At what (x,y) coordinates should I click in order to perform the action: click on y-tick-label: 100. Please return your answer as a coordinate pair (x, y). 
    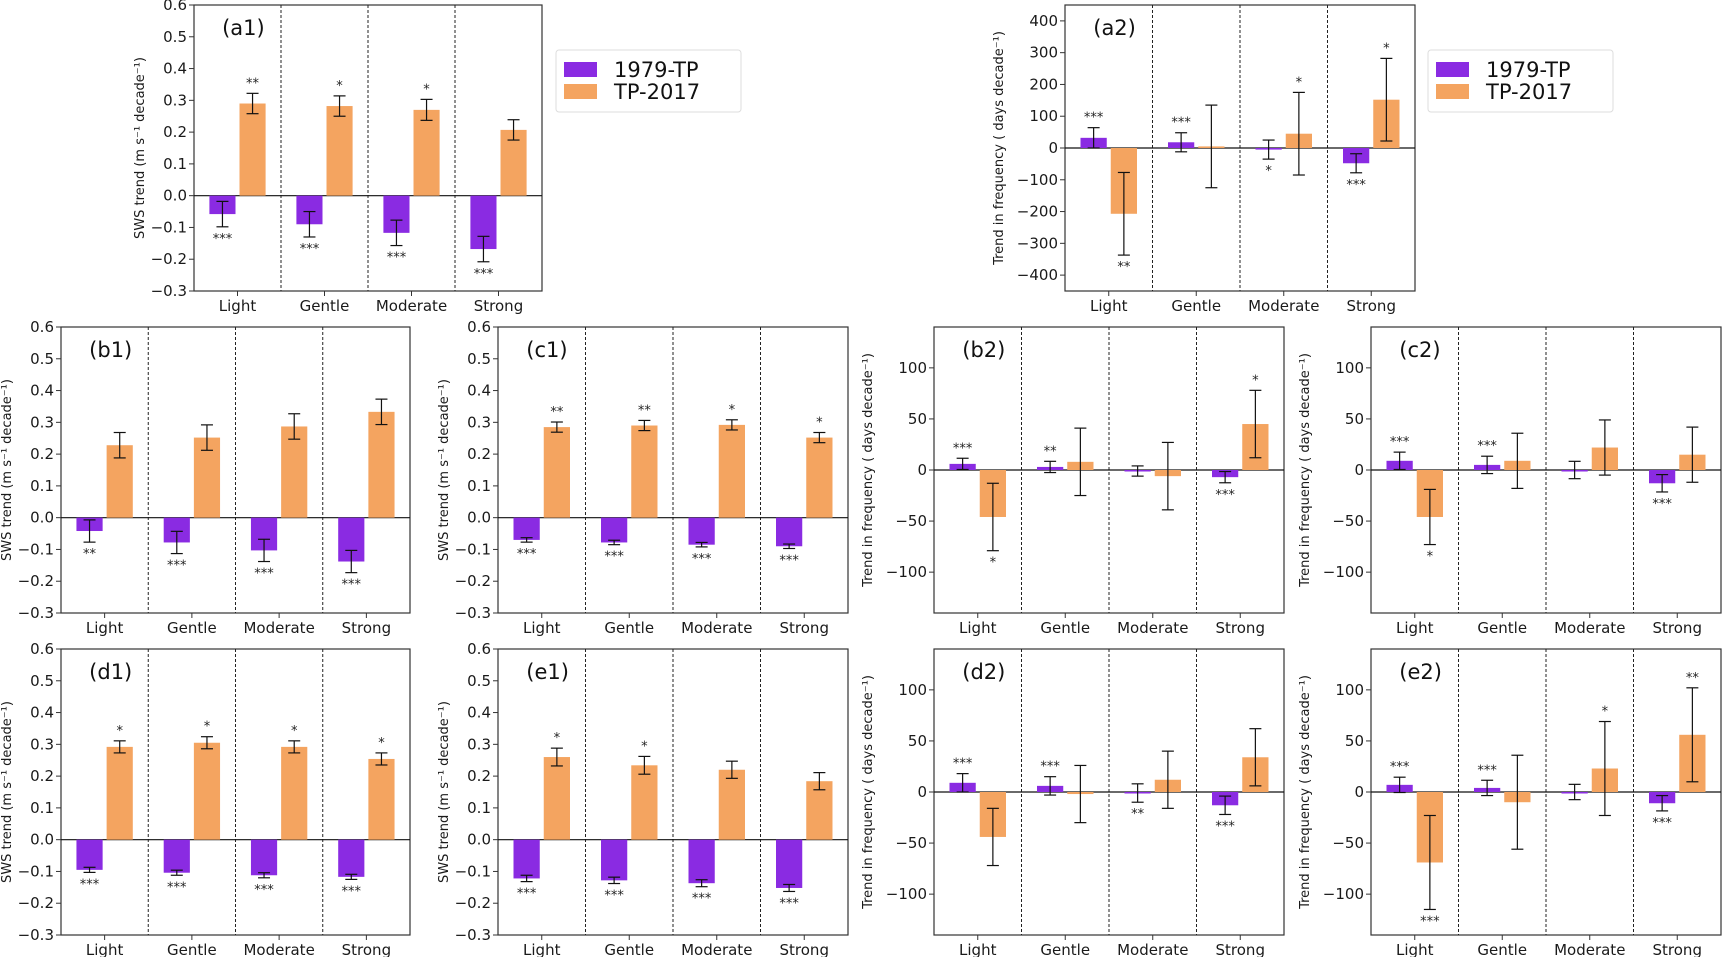
    Looking at the image, I should click on (912, 690).